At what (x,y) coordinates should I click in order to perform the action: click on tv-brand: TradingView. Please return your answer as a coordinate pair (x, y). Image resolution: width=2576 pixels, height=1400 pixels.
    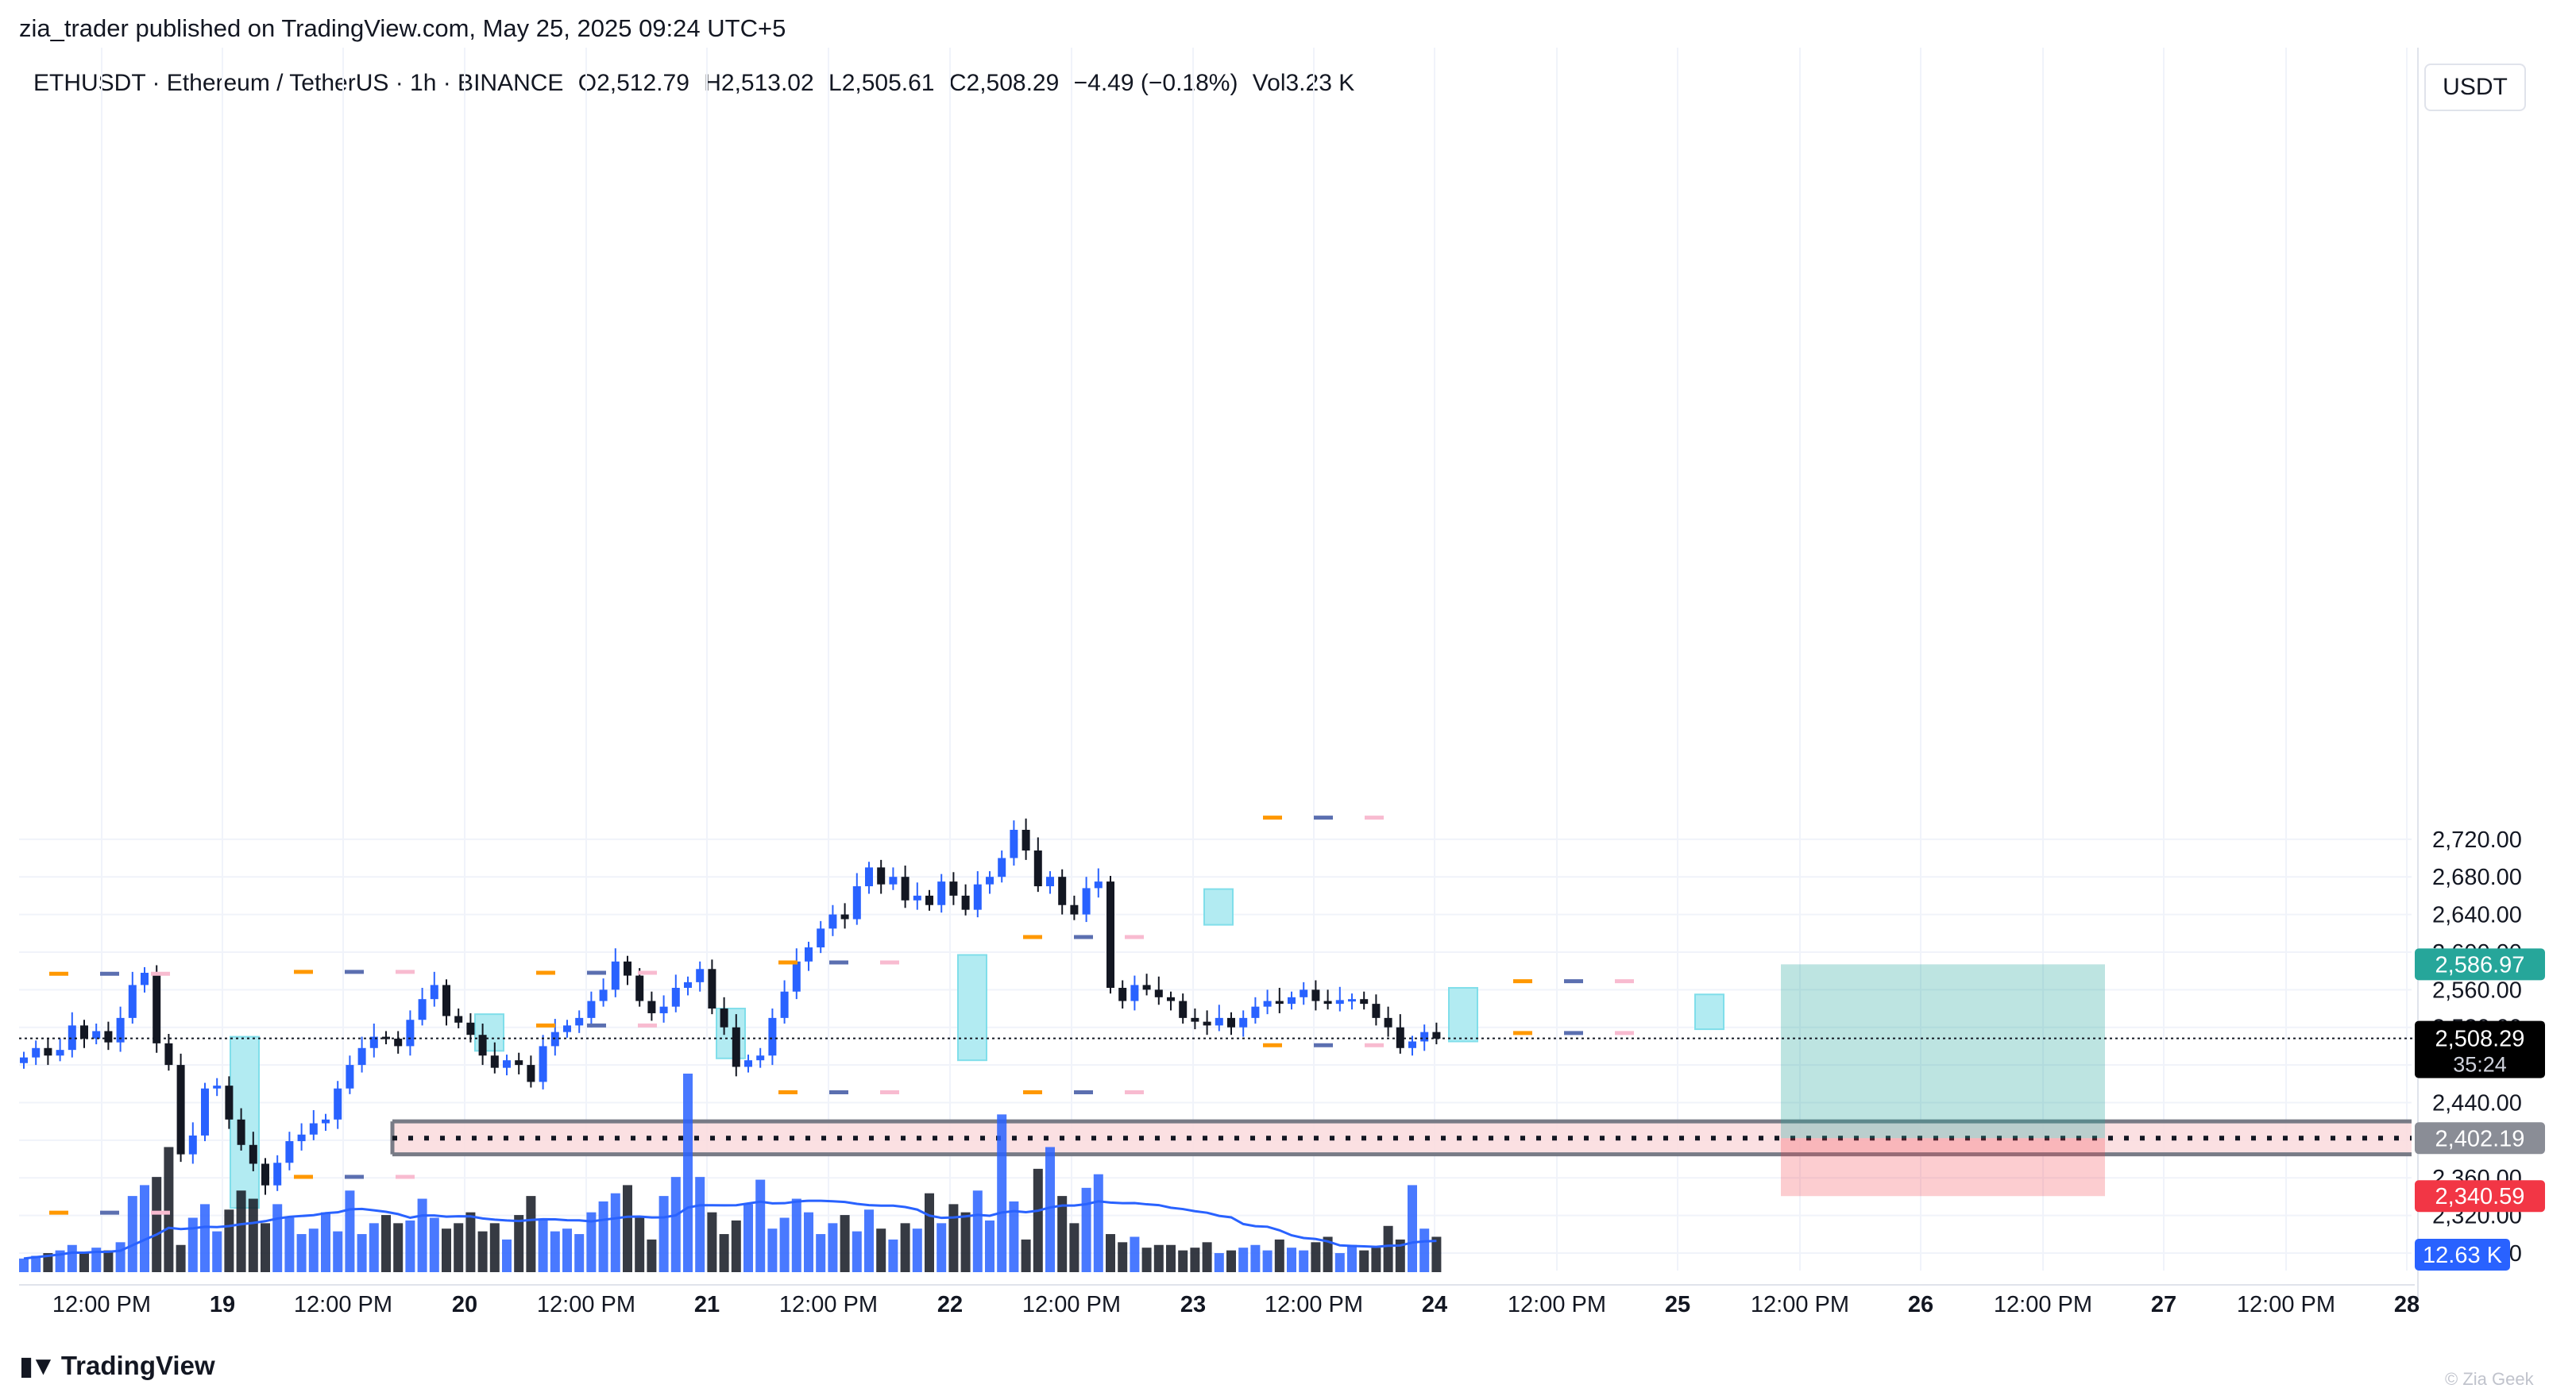
    Looking at the image, I should click on (137, 1365).